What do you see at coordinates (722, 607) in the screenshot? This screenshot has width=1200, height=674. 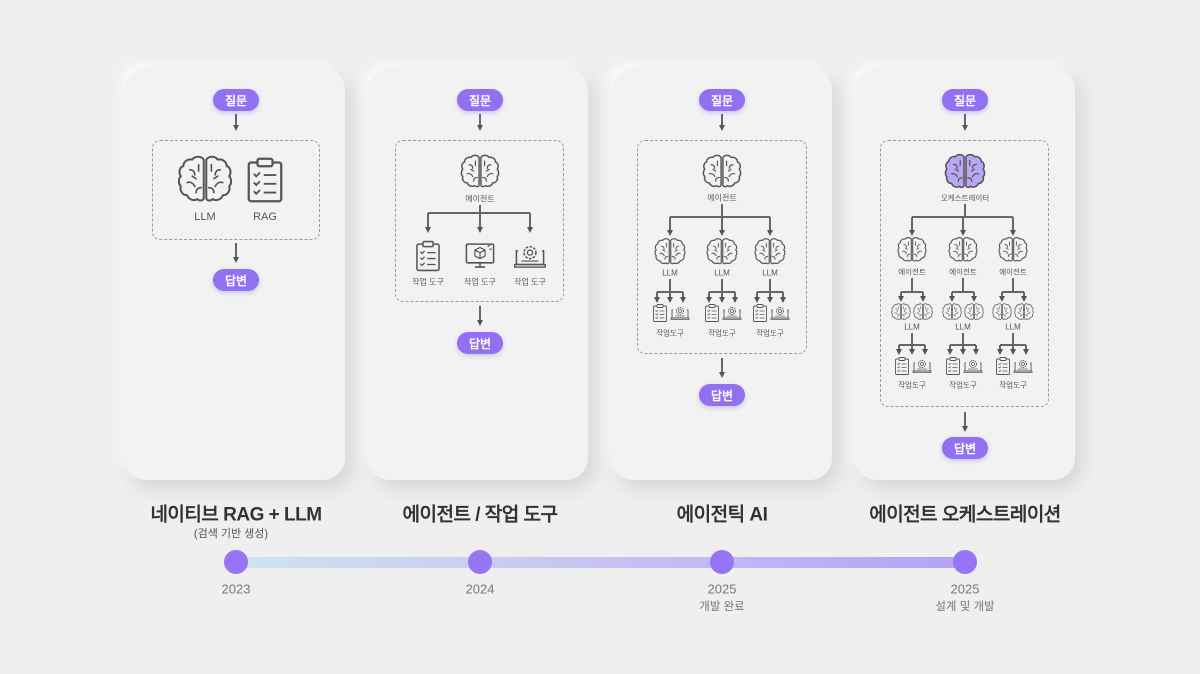 I see `milestone-note: 개발 완료` at bounding box center [722, 607].